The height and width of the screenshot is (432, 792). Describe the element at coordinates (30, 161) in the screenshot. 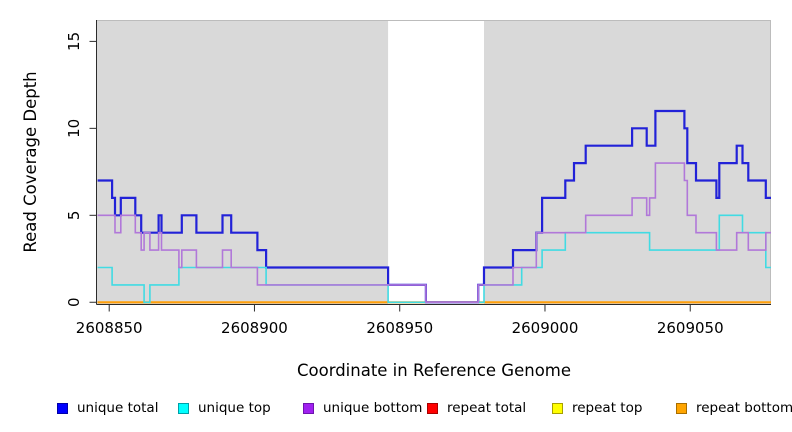

I see `y-axis-title: Read Coverage Depth` at that location.